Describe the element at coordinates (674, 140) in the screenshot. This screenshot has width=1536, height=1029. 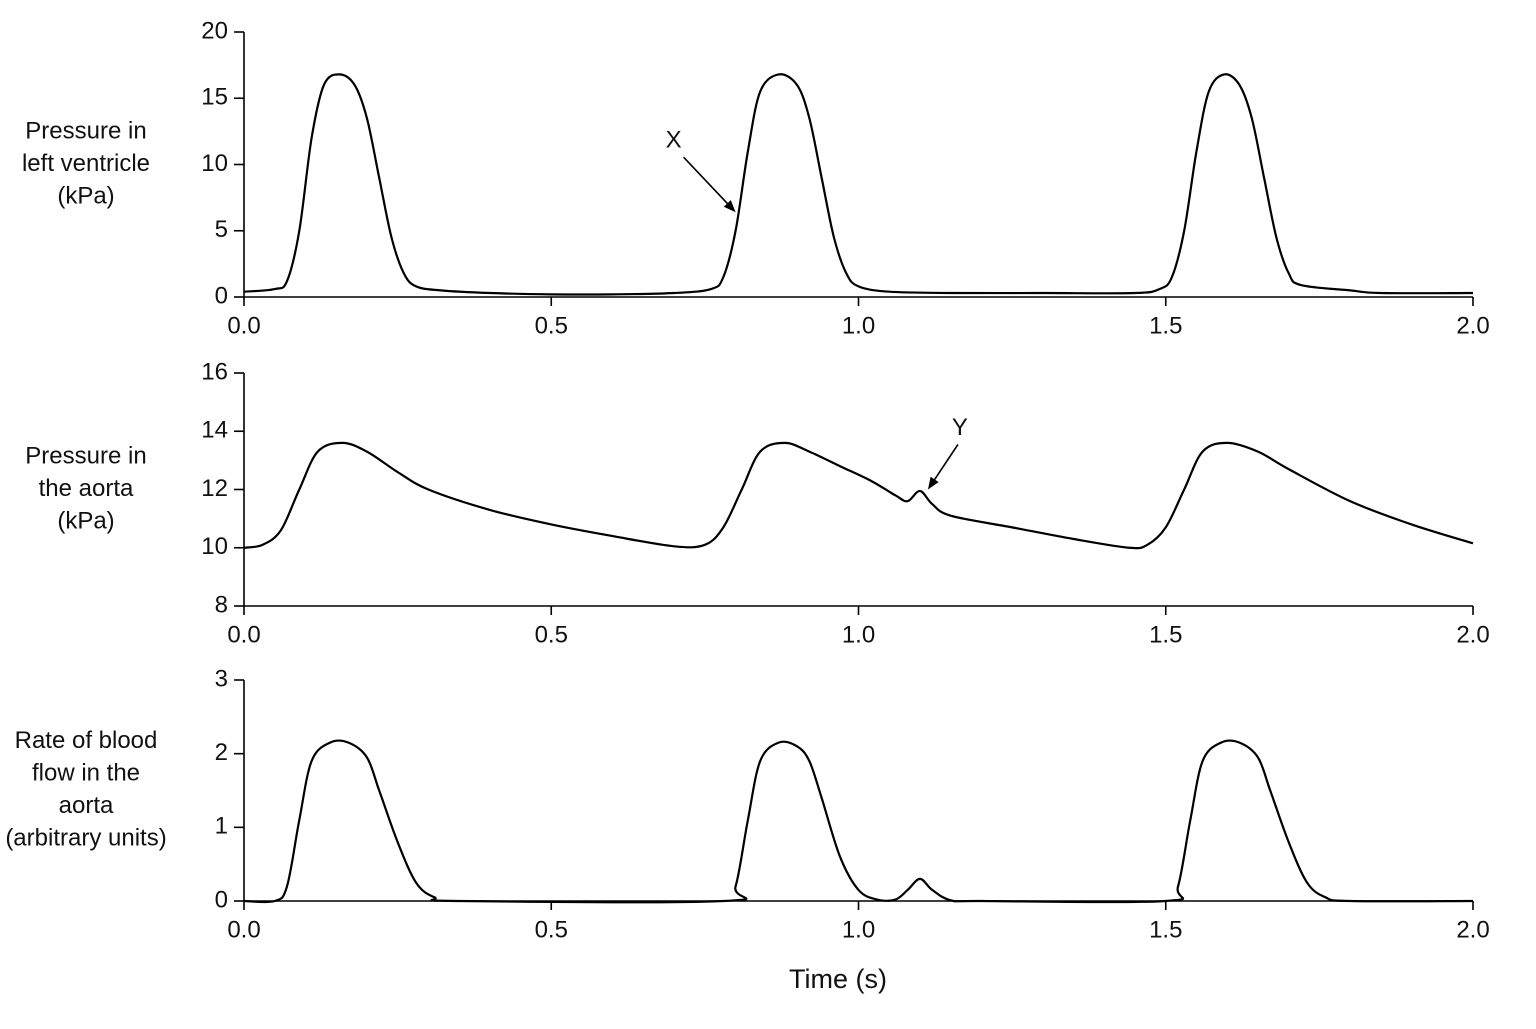
I see `annotation-label: X` at that location.